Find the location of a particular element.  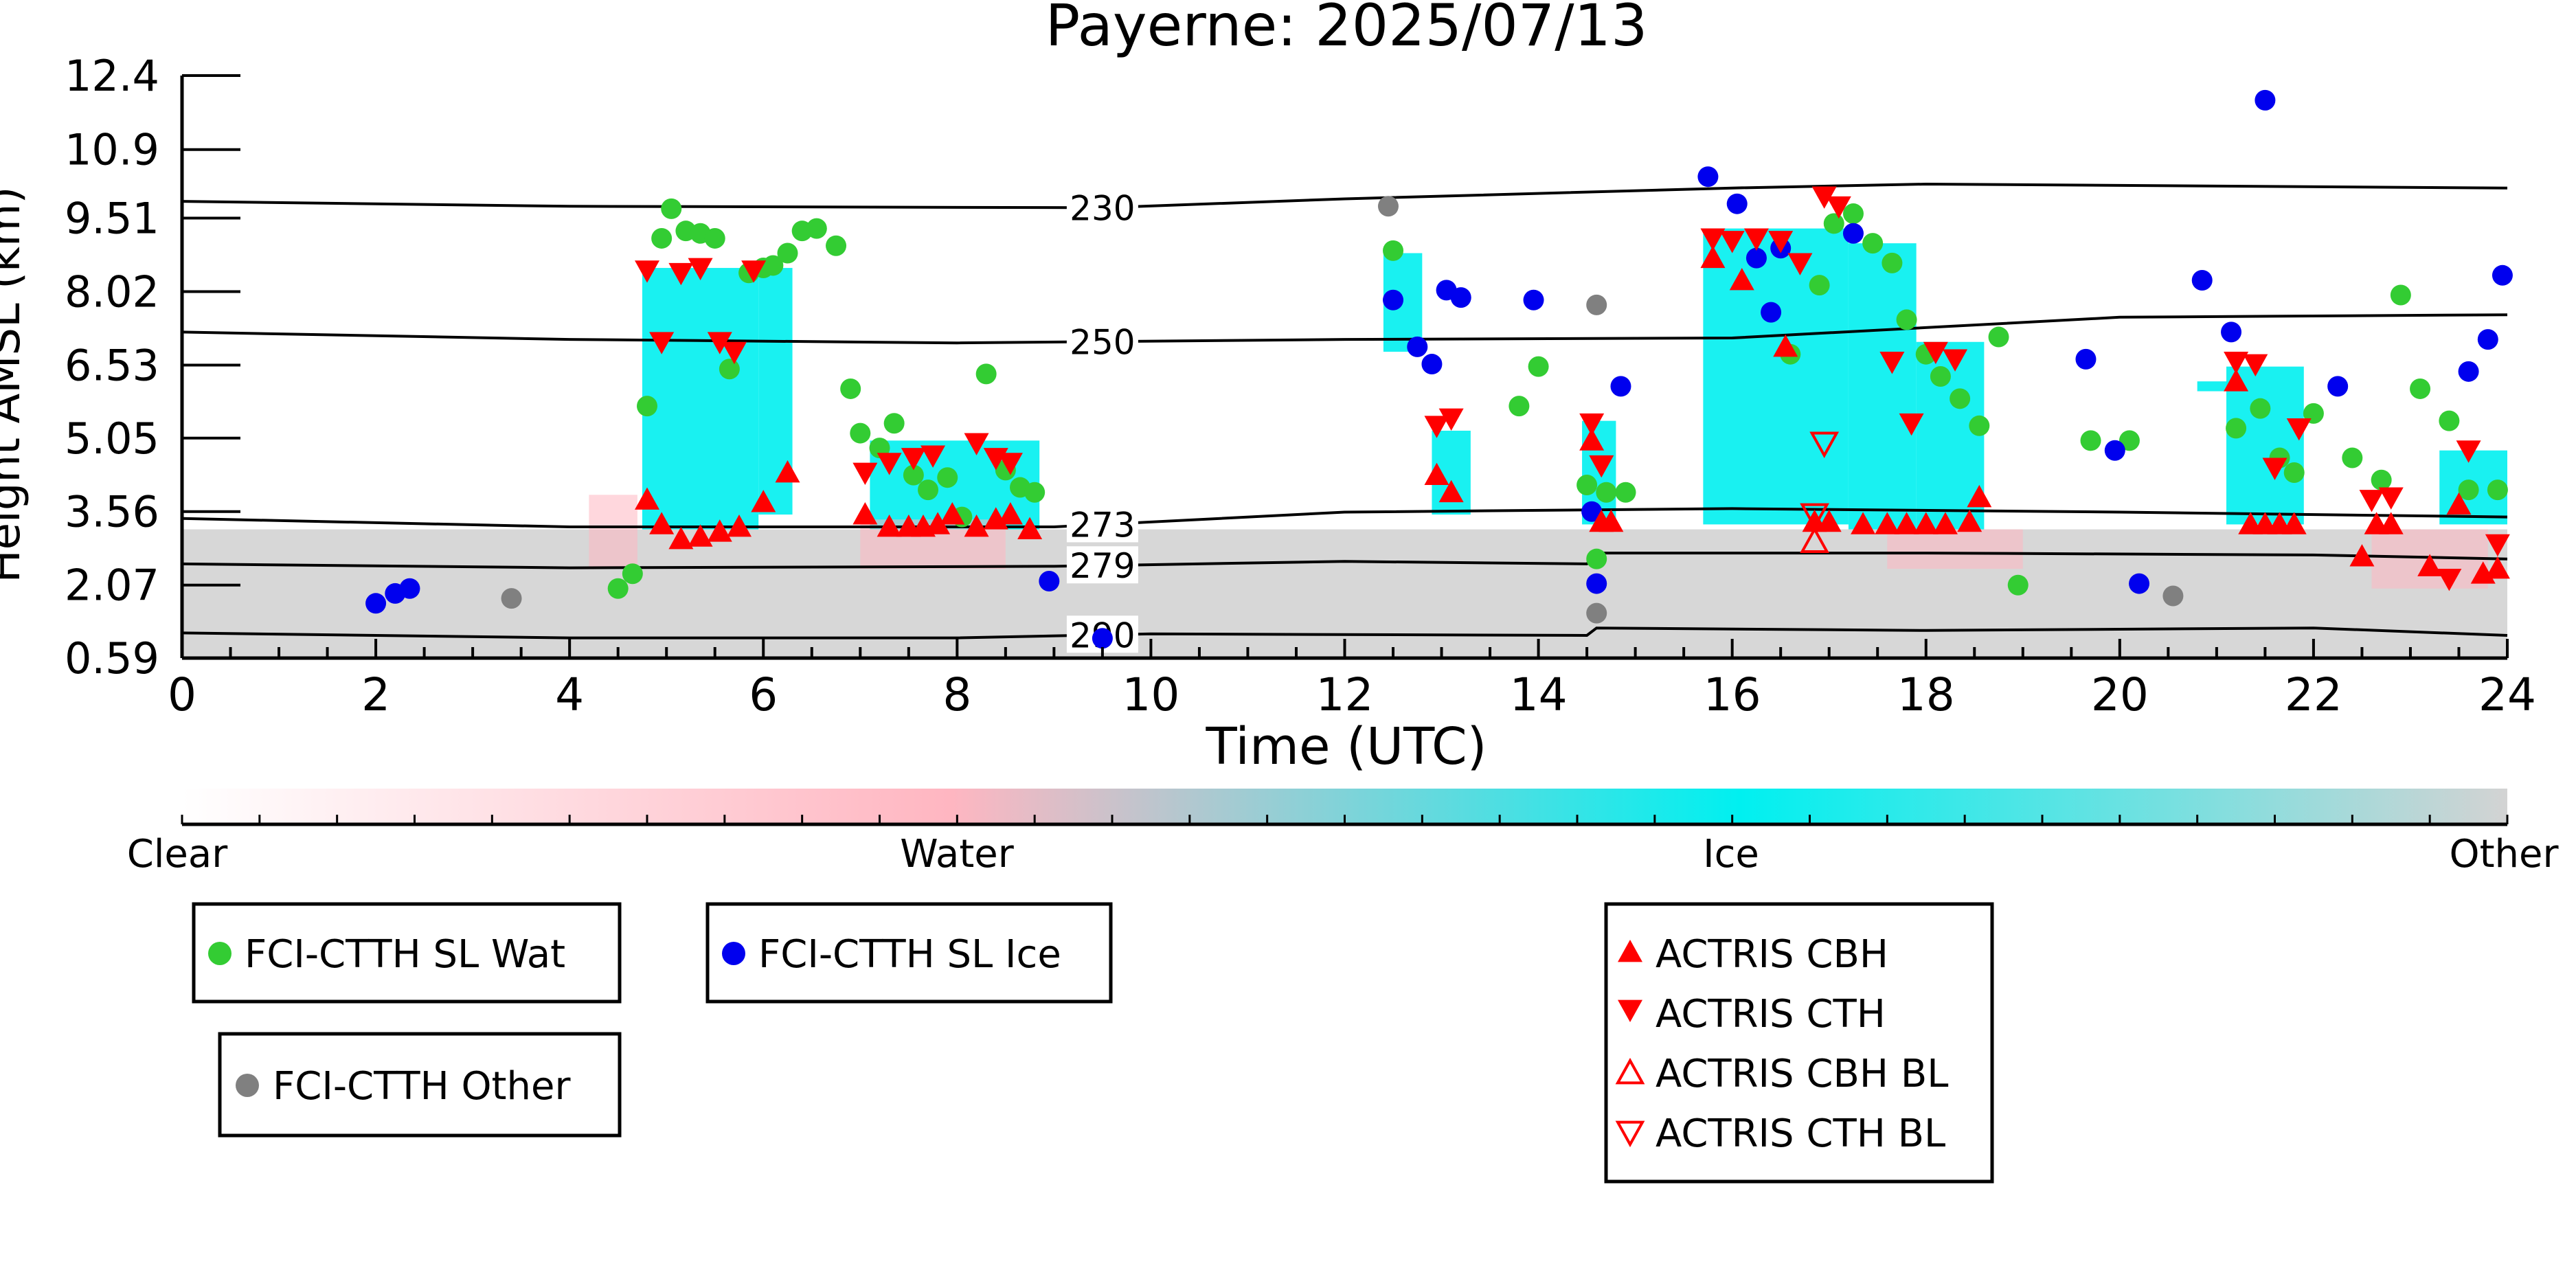

legend-other-label: FCI-CTTH Other is located at coordinates (422, 1086).